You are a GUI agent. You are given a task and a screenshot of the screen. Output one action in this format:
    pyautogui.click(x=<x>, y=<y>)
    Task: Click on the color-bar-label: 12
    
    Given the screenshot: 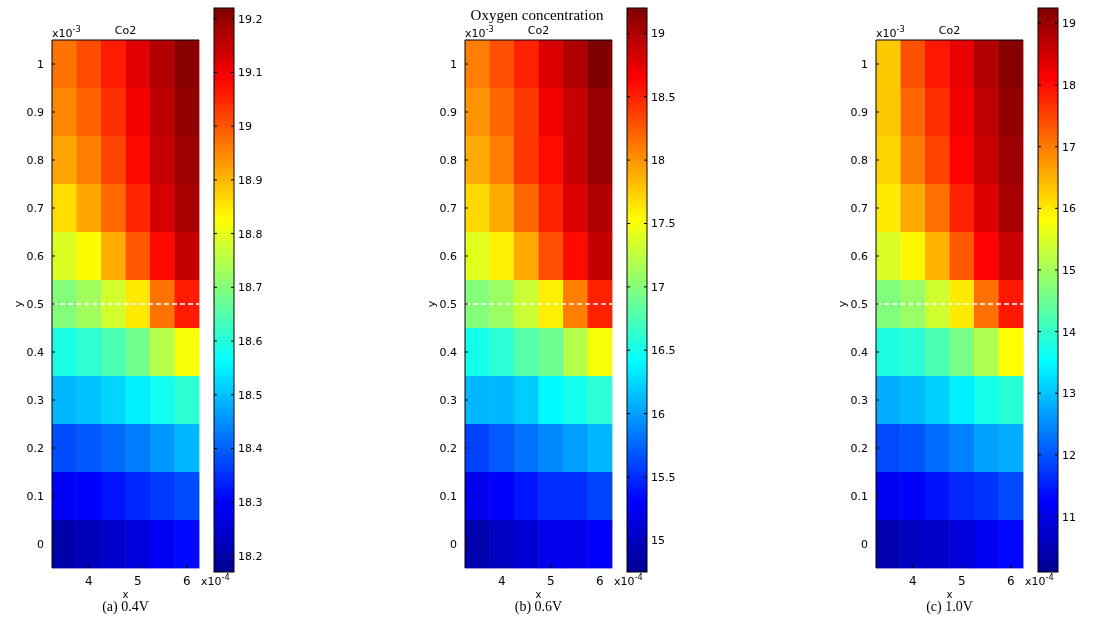 What is the action you would take?
    pyautogui.click(x=1069, y=455)
    